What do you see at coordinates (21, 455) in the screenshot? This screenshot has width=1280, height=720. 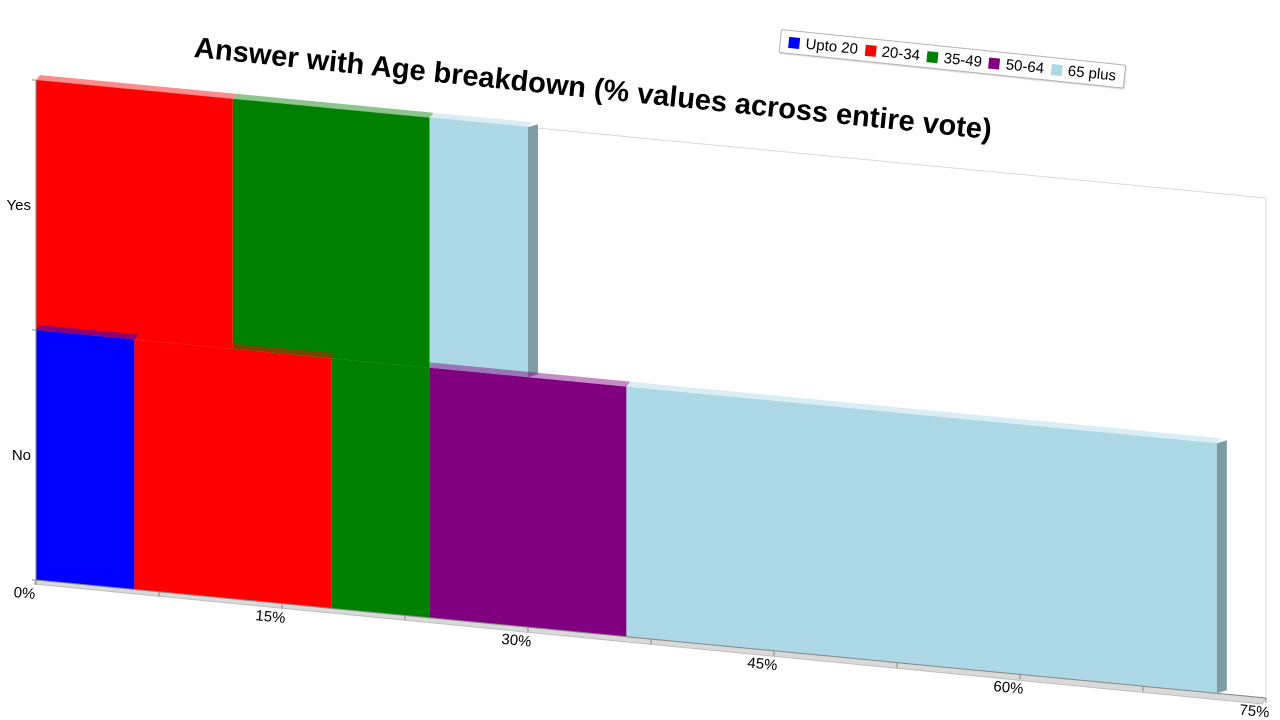 I see `category-label-no: No` at bounding box center [21, 455].